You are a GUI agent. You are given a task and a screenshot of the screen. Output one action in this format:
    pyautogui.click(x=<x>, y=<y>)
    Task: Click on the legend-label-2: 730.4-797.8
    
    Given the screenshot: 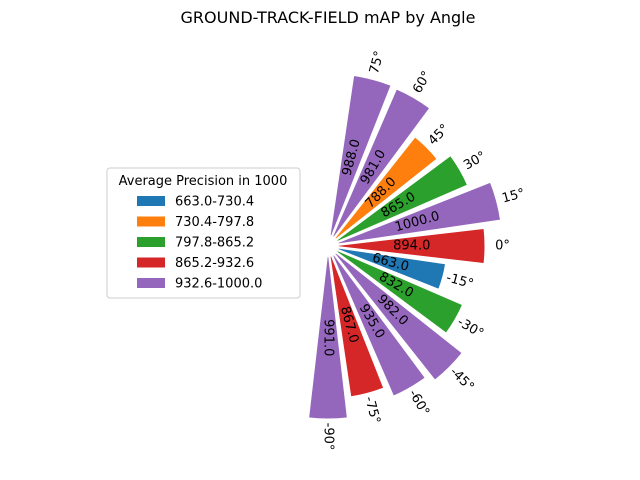 What is the action you would take?
    pyautogui.click(x=214, y=222)
    